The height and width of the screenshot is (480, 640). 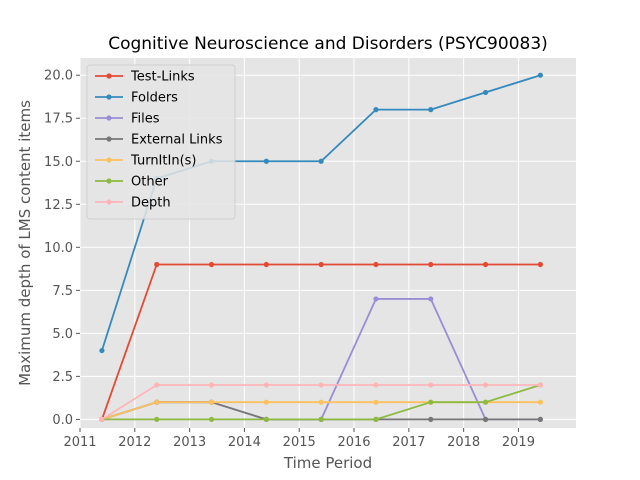 What do you see at coordinates (189, 442) in the screenshot?
I see `x-tick-label: 2013` at bounding box center [189, 442].